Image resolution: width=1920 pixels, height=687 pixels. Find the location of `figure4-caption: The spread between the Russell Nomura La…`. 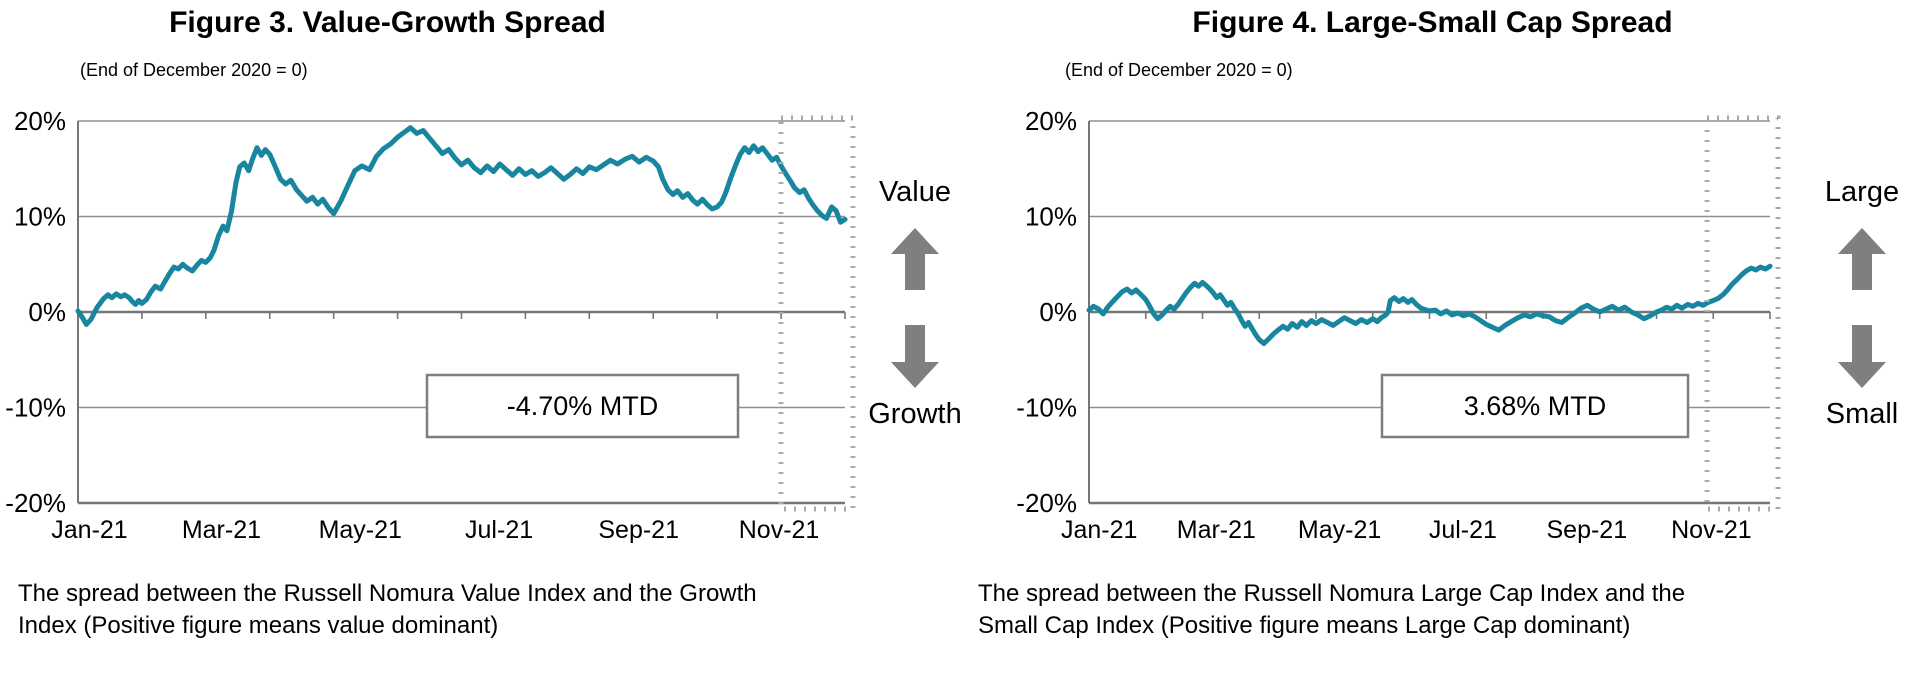

figure4-caption: The spread between the Russell Nomura La… is located at coordinates (1332, 609).